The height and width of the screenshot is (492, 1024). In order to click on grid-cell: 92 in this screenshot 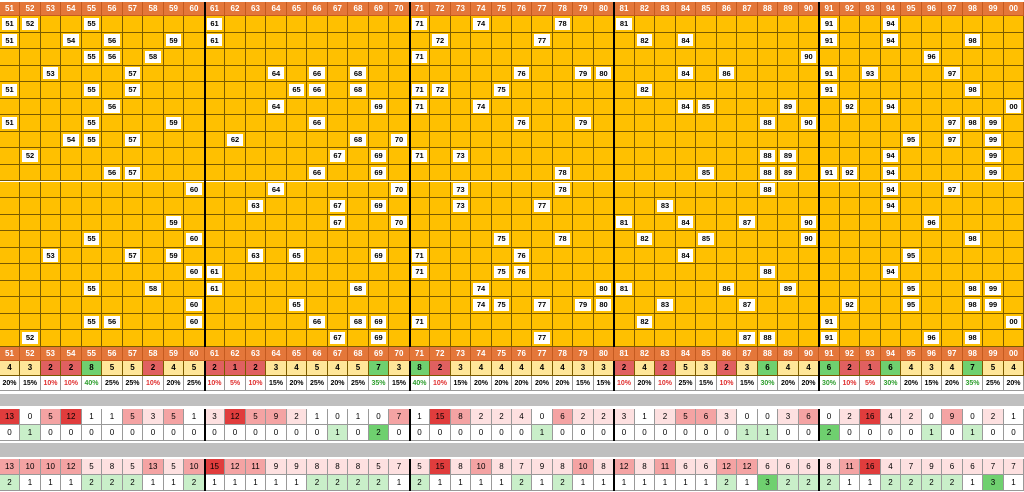, I will do `click(850, 305)`.